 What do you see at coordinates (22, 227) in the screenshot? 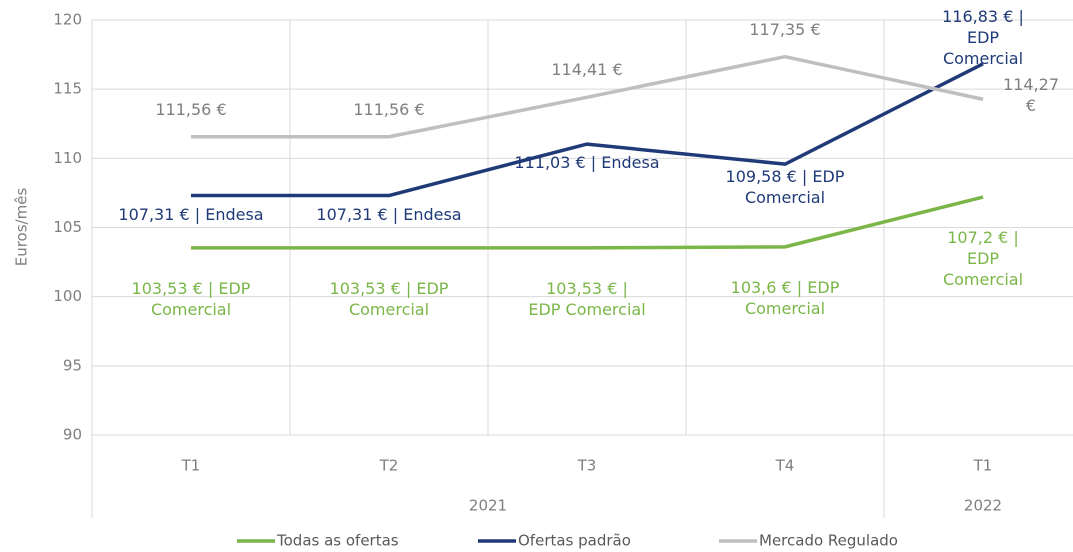
I see `y-axis-label: Euros/mês` at bounding box center [22, 227].